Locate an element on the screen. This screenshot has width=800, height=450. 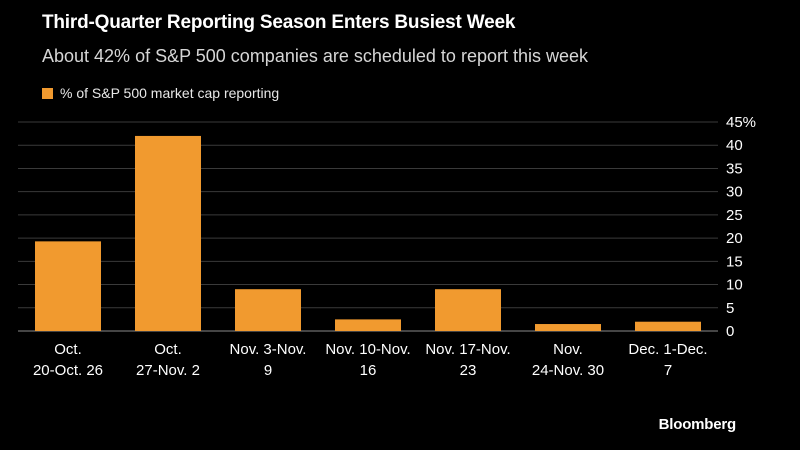
bloomberg-logo: Bloomberg is located at coordinates (697, 424).